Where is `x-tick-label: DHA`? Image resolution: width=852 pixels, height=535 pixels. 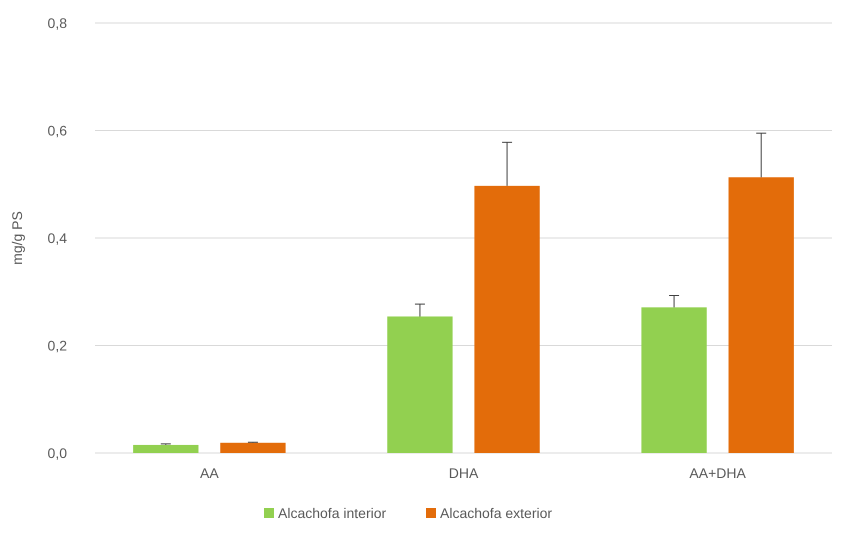
x-tick-label: DHA is located at coordinates (463, 473).